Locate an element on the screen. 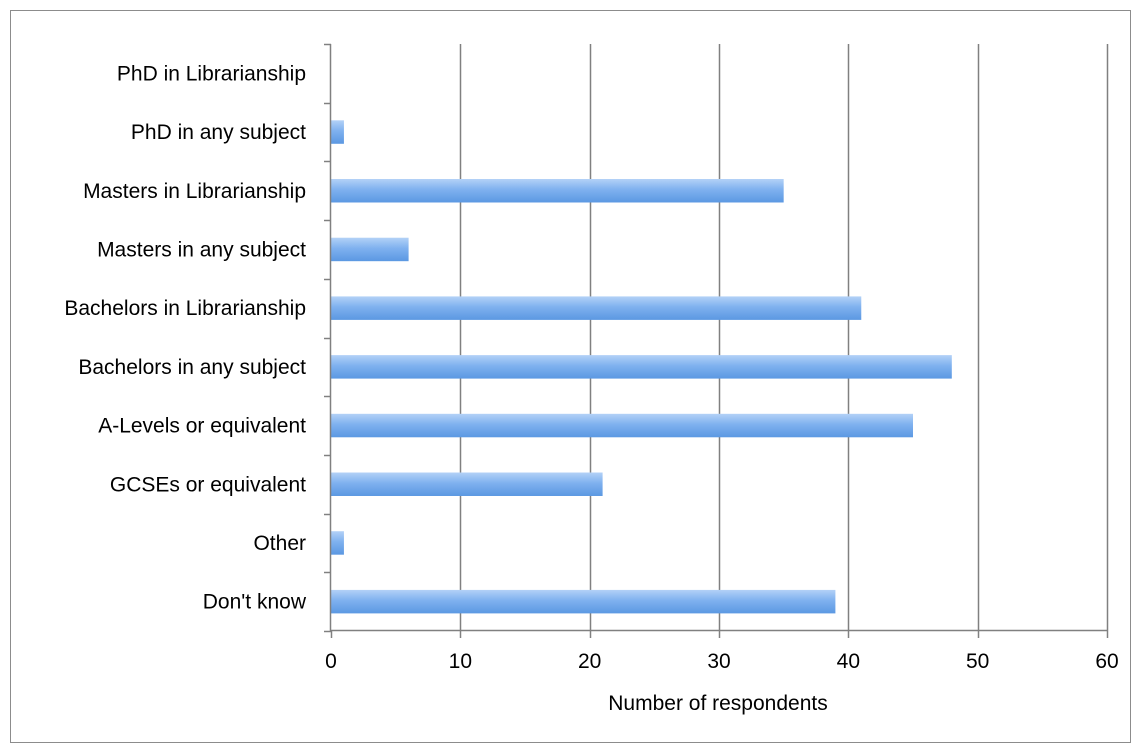  category-label-6: A-Levels or equivalent is located at coordinates (202, 426).